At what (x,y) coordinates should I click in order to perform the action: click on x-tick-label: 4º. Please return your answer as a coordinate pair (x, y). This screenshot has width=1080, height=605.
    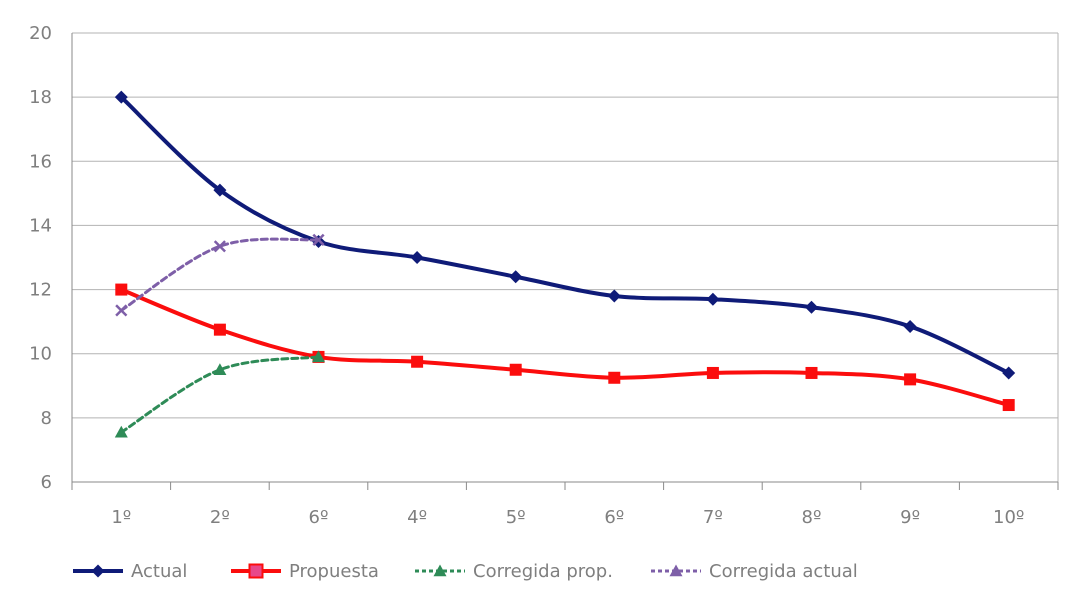
    Looking at the image, I should click on (417, 517).